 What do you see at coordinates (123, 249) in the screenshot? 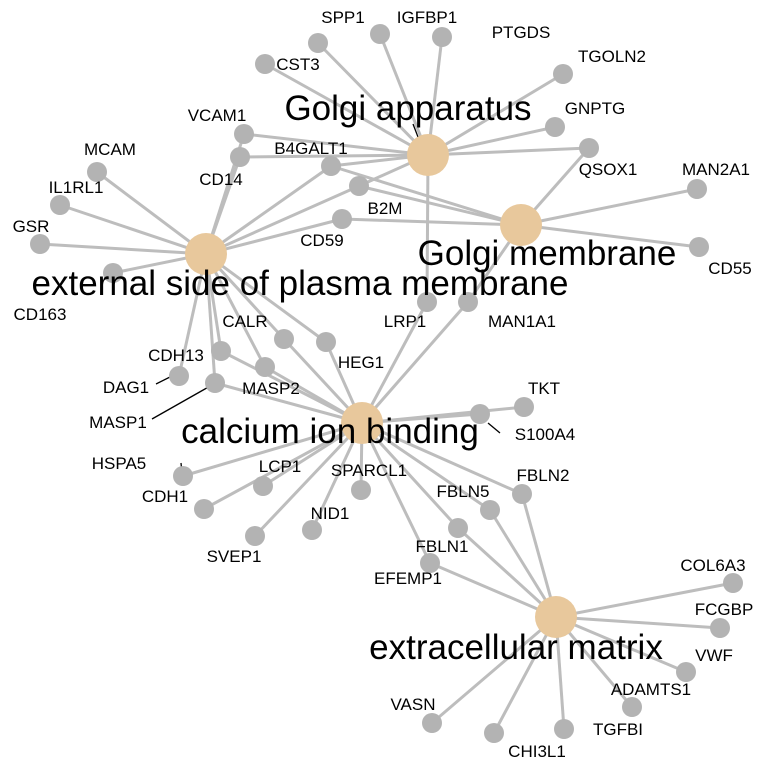
I see `edge-gsr-external-side` at bounding box center [123, 249].